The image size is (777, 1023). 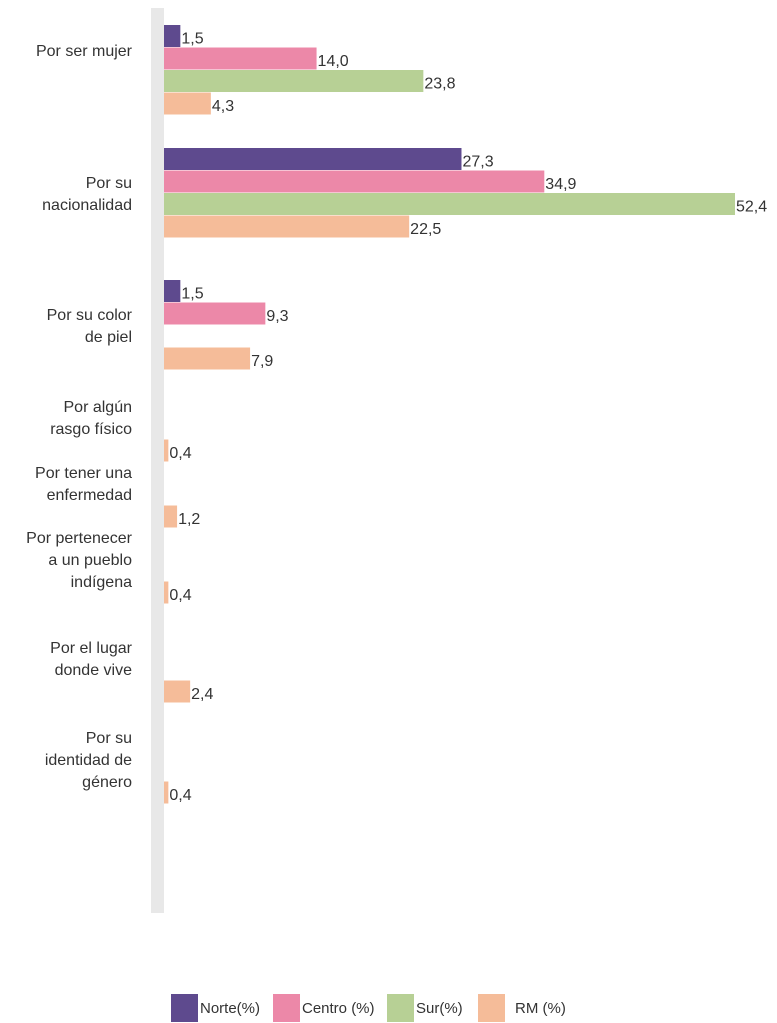 I want to click on category-label-por-pertenecer-a-un-pueblo-indigena: Por pertenecer a un pueblo indígena, so click(x=79, y=560).